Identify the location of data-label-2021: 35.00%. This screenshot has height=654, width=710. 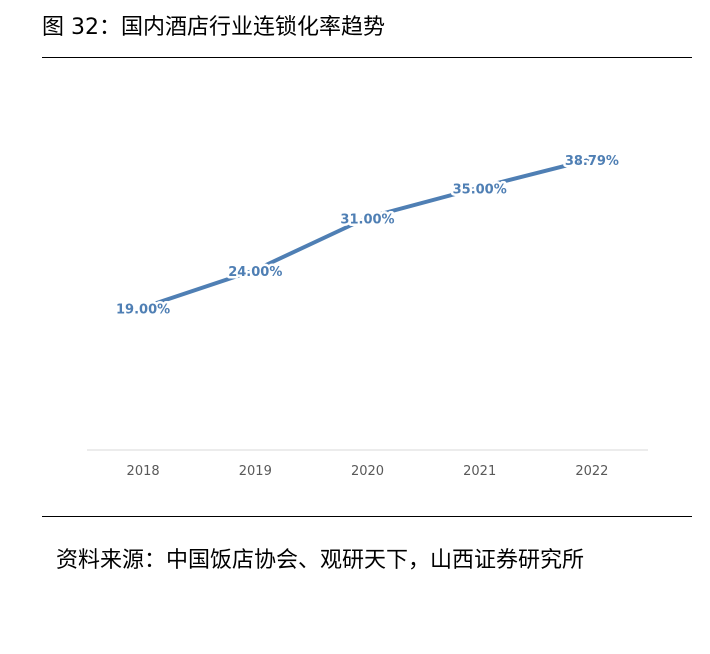
(480, 190).